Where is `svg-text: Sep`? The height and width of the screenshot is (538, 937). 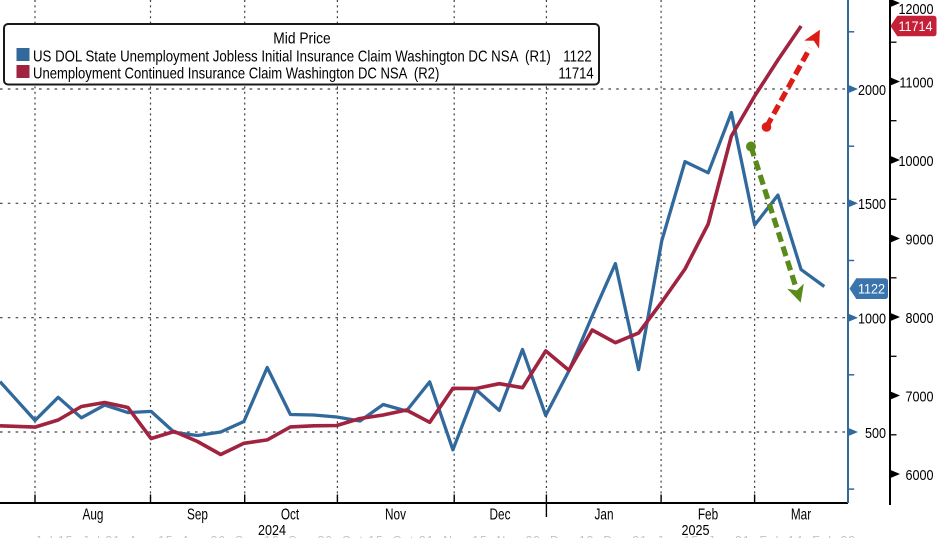
svg-text: Sep is located at coordinates (197, 514).